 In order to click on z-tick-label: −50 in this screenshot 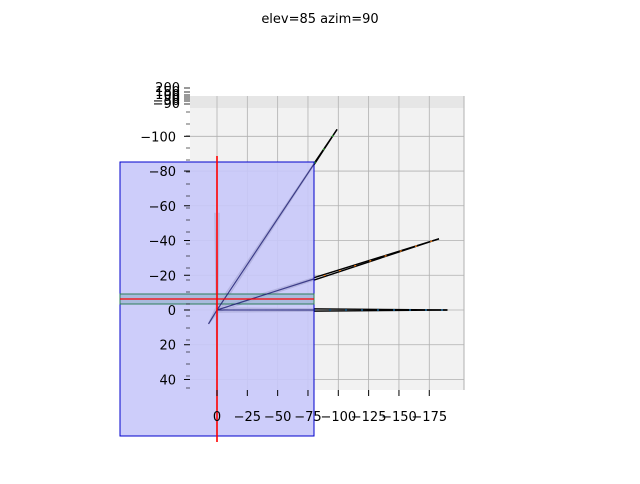, I will do `click(166, 101)`.